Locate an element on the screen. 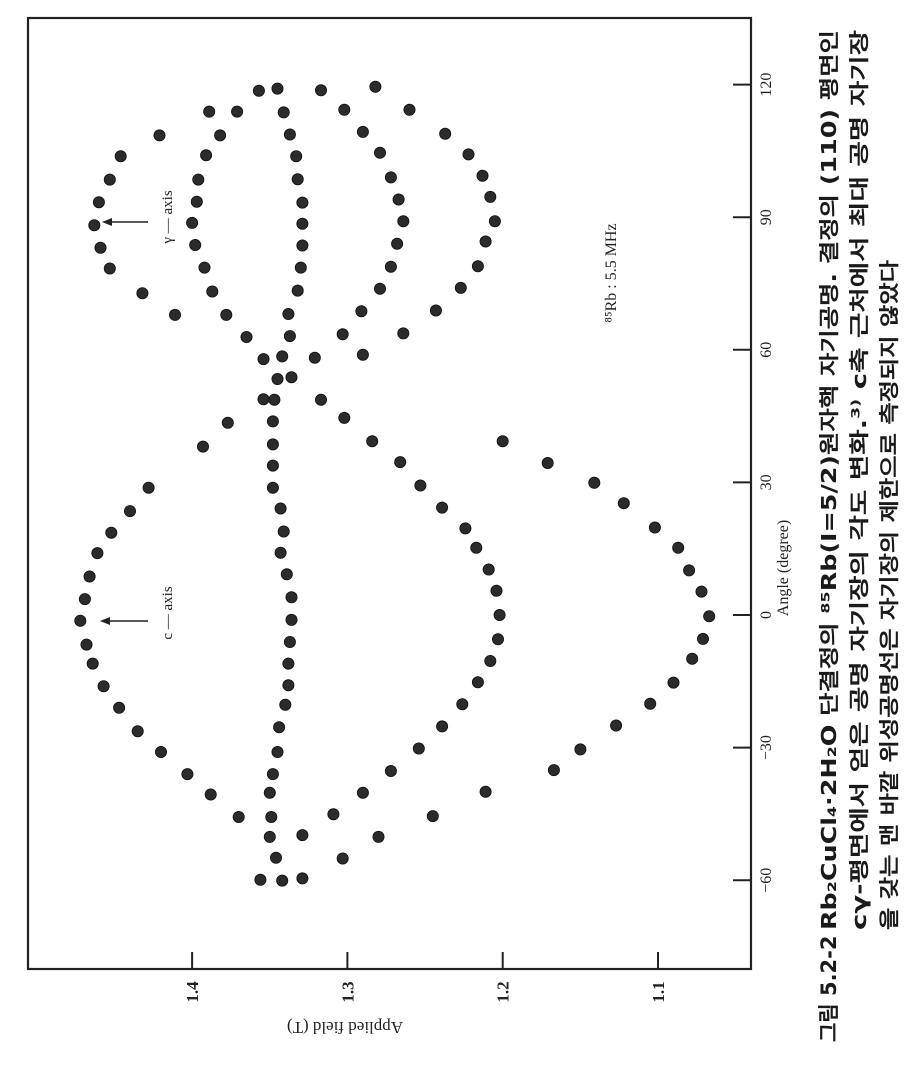 This screenshot has width=915, height=1071. c-axis-arrowhead-icon is located at coordinates (105, 621).